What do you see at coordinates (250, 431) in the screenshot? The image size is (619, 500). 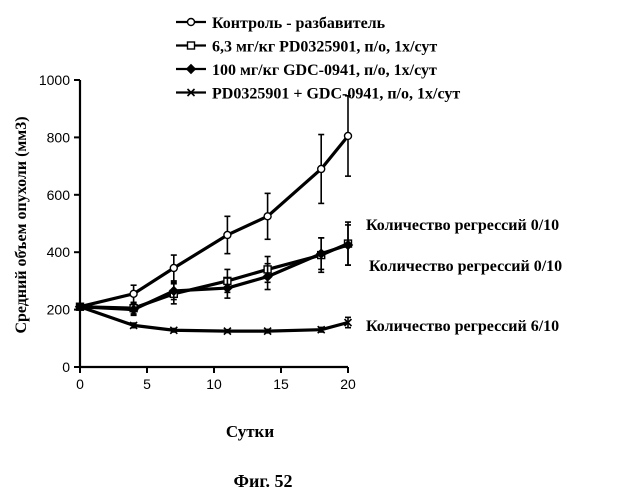 I see `x-axis-label: Сутки` at bounding box center [250, 431].